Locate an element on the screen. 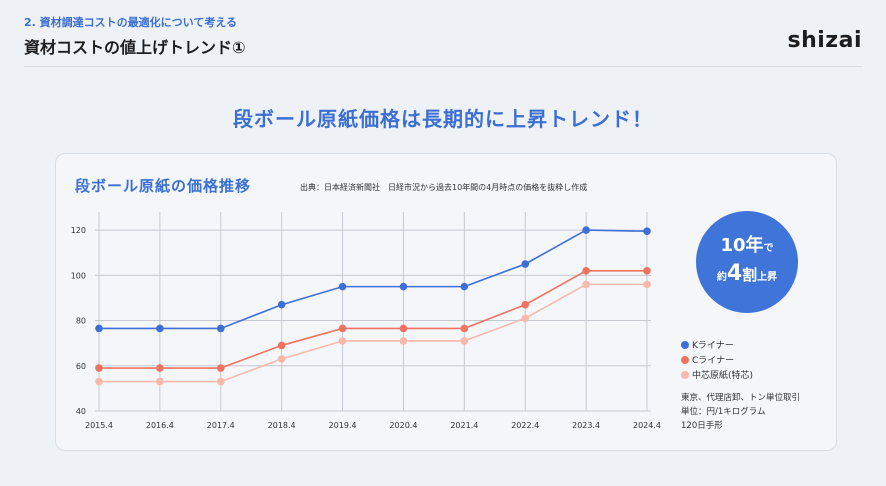 This screenshot has width=886, height=486. legend-dot-core-paper is located at coordinates (685, 374).